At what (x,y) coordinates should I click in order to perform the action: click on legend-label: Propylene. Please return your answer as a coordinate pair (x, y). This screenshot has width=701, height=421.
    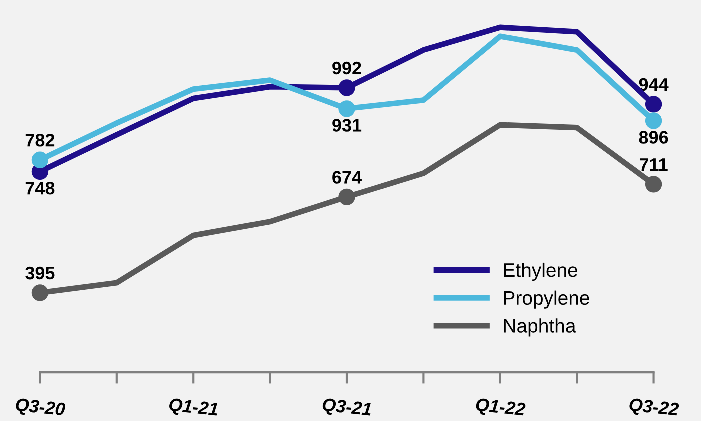
    Looking at the image, I should click on (547, 299).